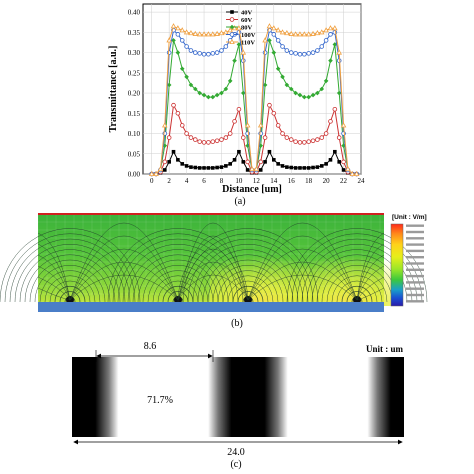 Image resolution: width=474 pixels, height=474 pixels. I want to click on legend-item: 80V, so click(239, 27).